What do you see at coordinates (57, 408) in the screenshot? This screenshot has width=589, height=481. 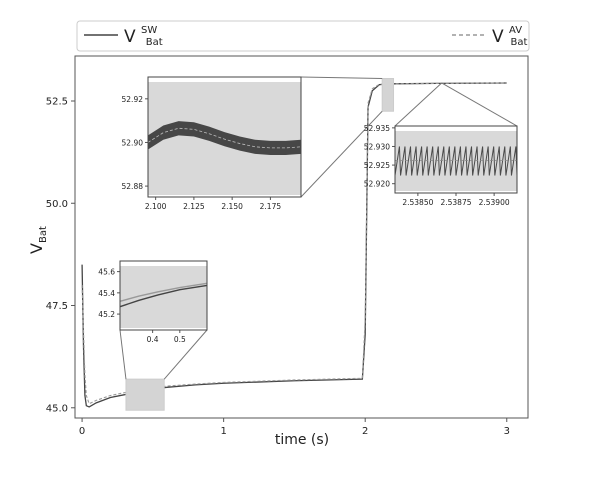 I see `main-y-tick-label: 45.0` at bounding box center [57, 408].